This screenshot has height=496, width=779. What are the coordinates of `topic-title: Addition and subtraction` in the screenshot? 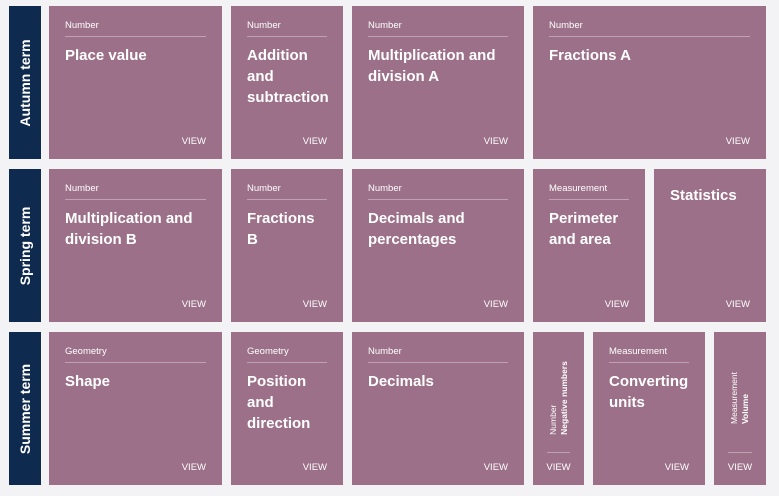 It's located at (288, 76).